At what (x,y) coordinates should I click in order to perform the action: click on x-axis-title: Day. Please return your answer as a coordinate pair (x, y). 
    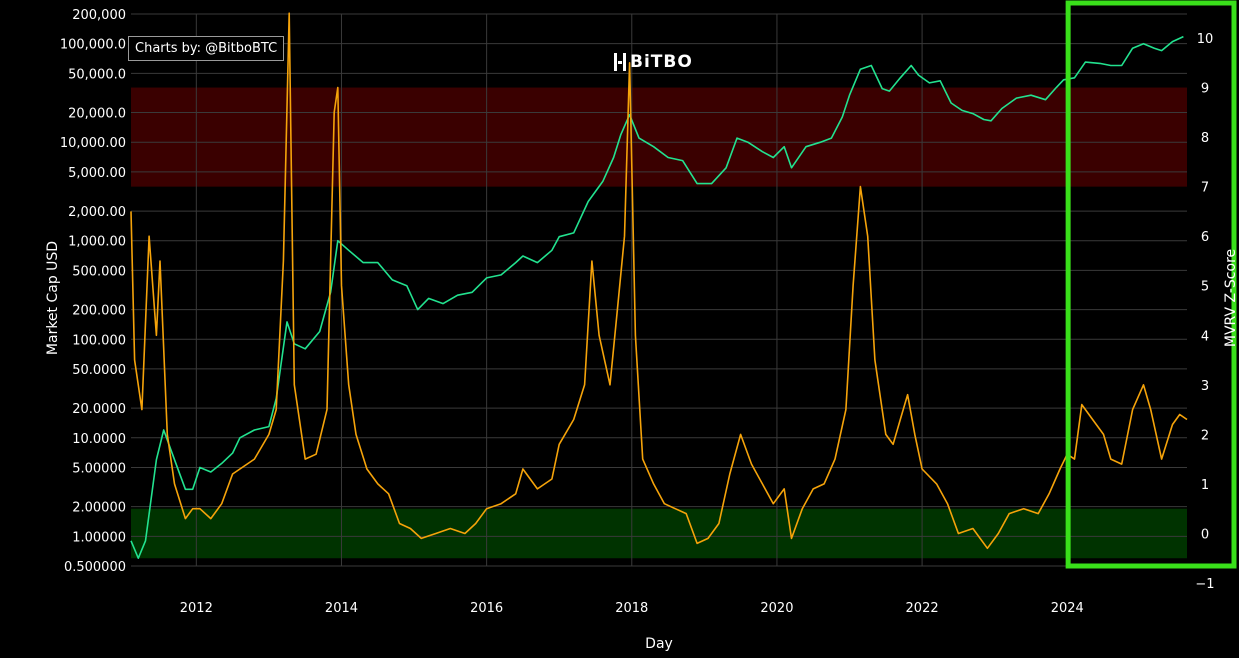
    Looking at the image, I should click on (659, 644).